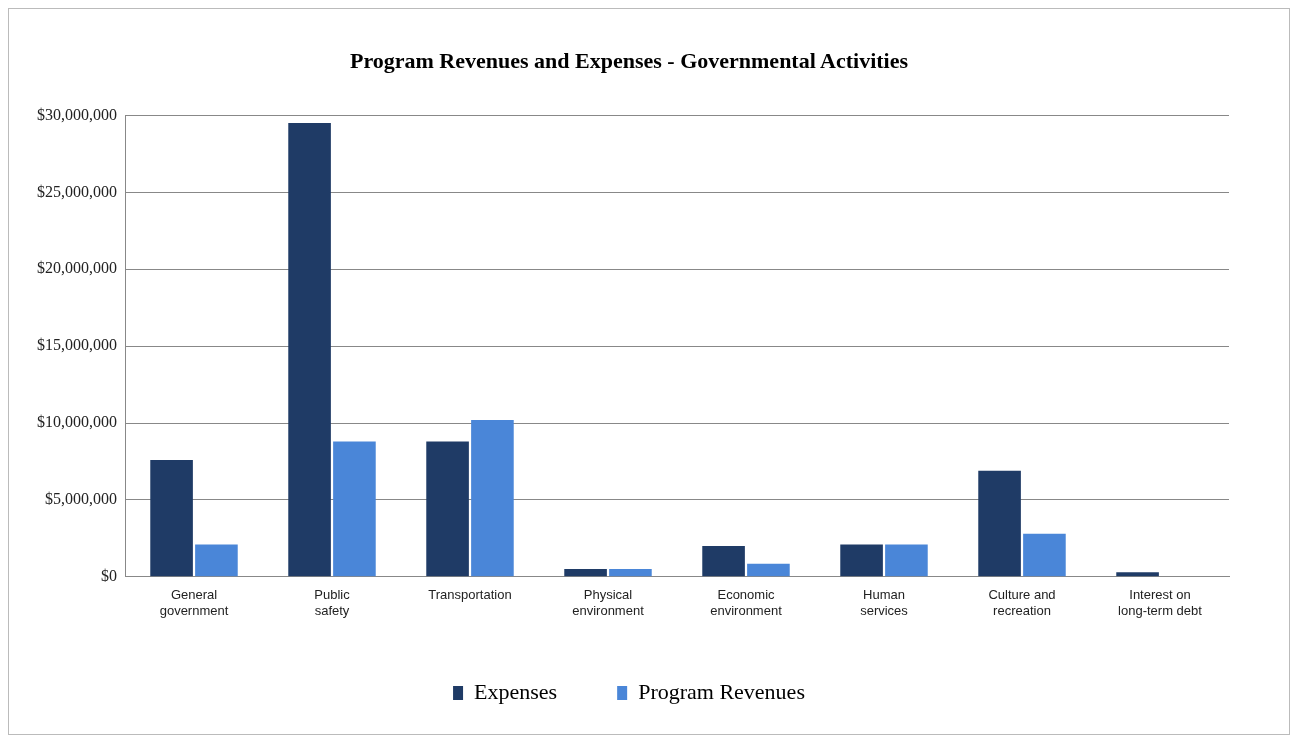  I want to click on y-tick-label: $0, so click(109, 575).